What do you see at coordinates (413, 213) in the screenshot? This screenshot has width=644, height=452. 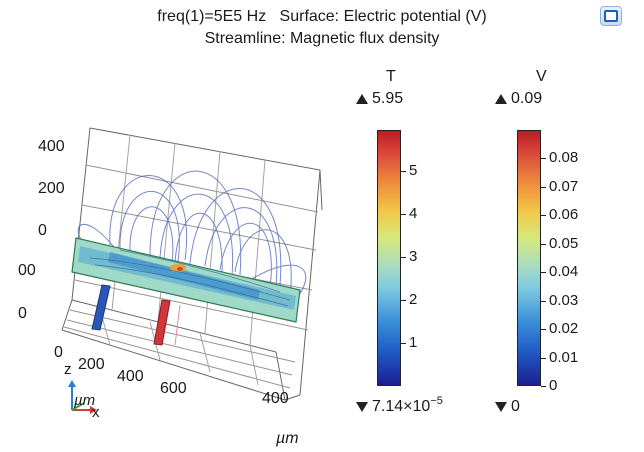 I see `colorbar-tick-label: 4` at bounding box center [413, 213].